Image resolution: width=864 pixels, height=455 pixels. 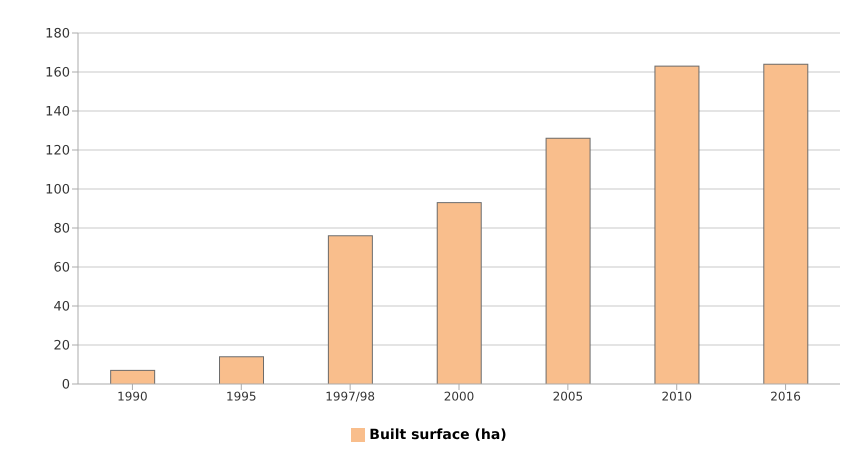 I want to click on x-tick-label: 2005, so click(x=568, y=397).